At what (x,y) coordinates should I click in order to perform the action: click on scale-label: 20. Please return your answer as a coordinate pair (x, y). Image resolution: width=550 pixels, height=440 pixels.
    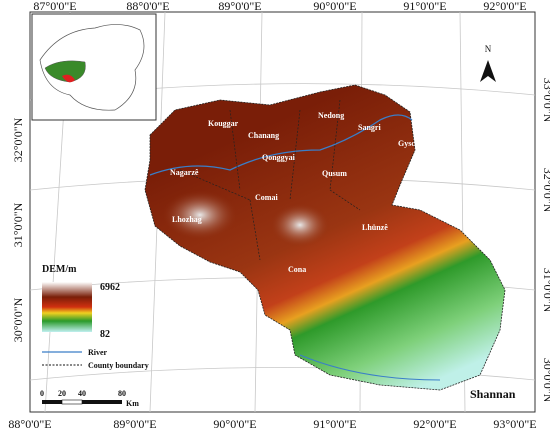
    Looking at the image, I should click on (62, 393).